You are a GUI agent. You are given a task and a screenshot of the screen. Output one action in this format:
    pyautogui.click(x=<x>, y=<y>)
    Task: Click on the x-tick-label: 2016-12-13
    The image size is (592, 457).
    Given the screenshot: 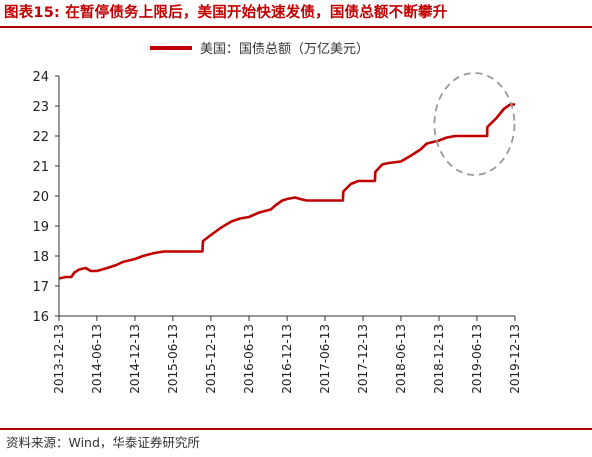 What is the action you would take?
    pyautogui.click(x=287, y=359)
    